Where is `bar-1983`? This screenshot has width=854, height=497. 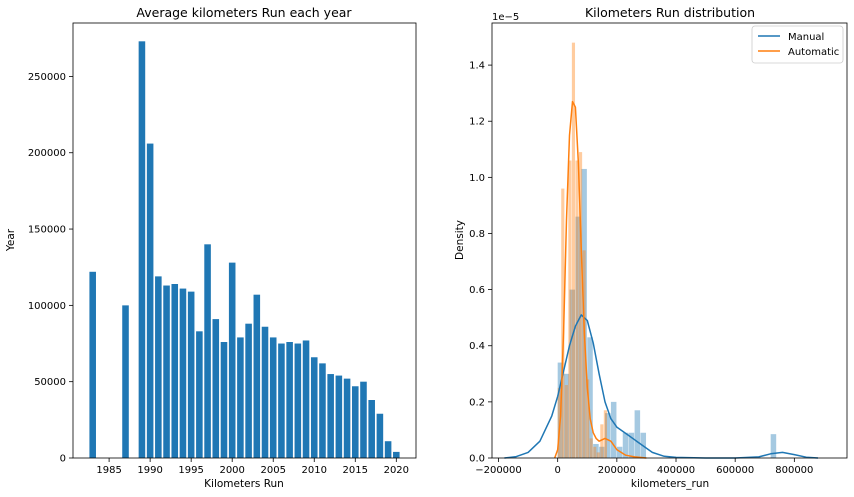
bar-1983 is located at coordinates (92, 364).